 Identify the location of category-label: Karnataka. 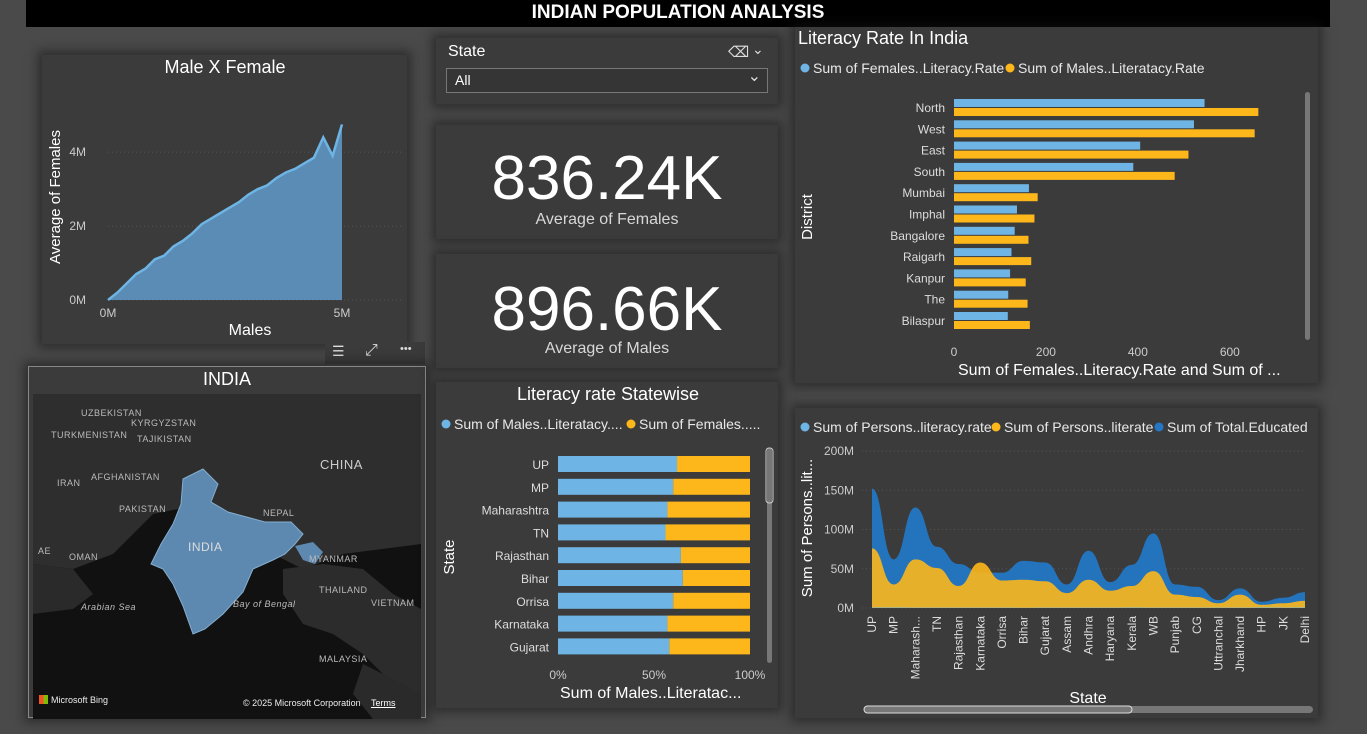
(521, 625).